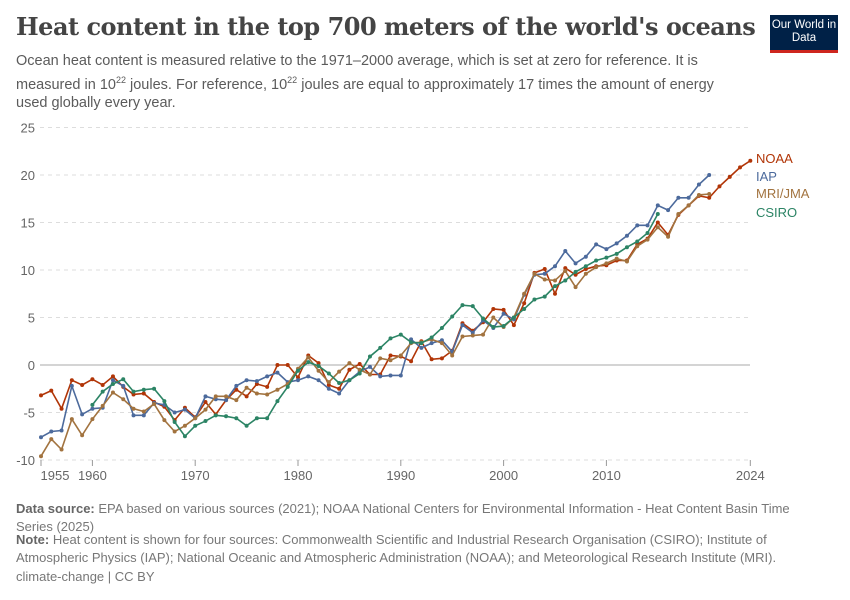 The width and height of the screenshot is (850, 600). I want to click on x-tick-label: 1970, so click(195, 475).